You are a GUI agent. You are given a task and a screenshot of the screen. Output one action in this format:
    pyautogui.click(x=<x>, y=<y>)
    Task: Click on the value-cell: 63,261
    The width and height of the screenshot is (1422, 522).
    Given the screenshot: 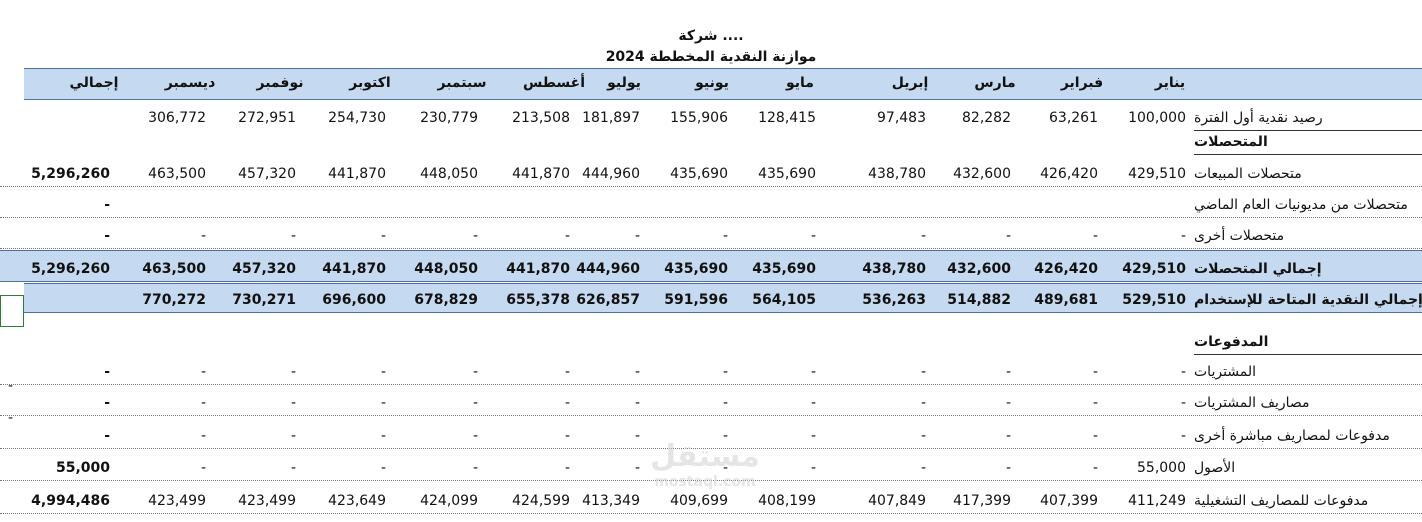 What is the action you would take?
    pyautogui.click(x=1073, y=118)
    